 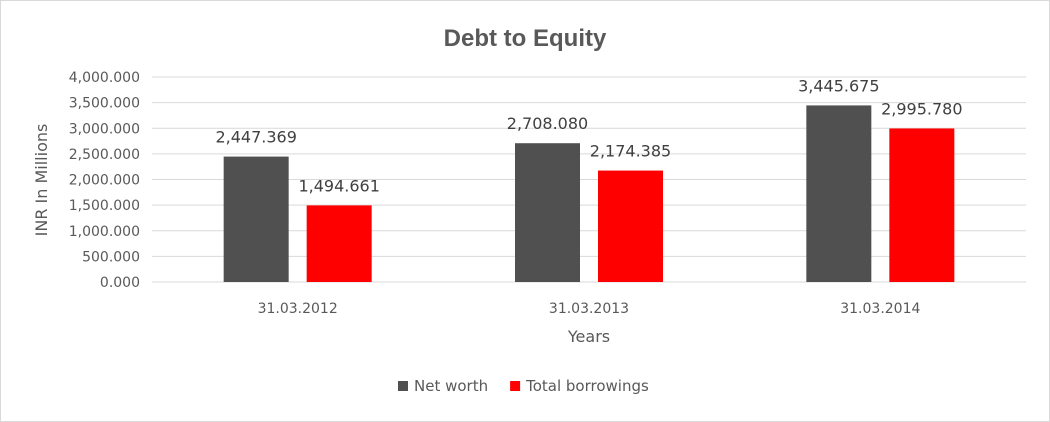 What do you see at coordinates (338, 185) in the screenshot?
I see `data-label: 1,494.661` at bounding box center [338, 185].